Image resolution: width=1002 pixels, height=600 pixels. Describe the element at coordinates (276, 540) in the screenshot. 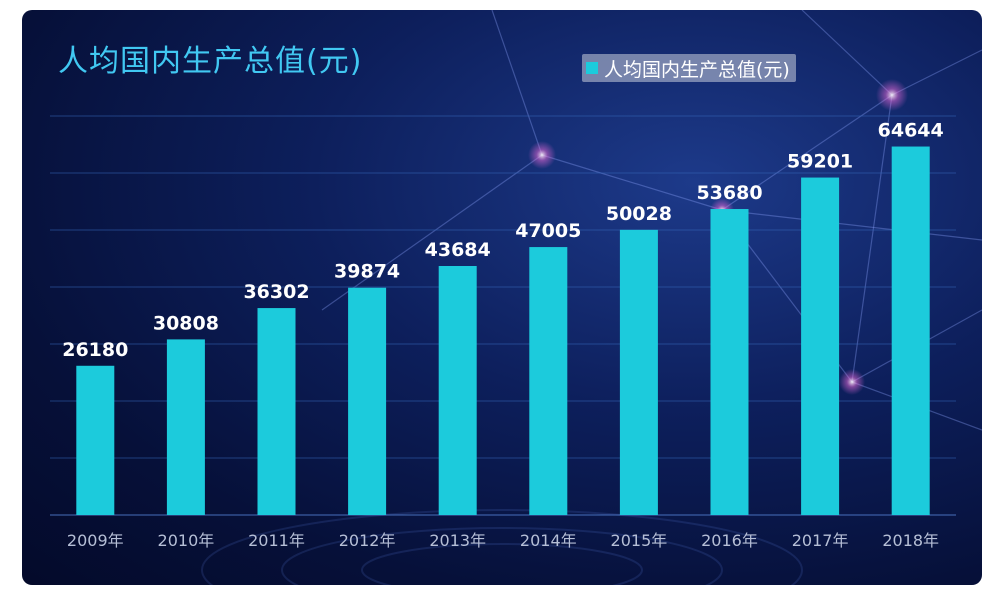

I see `x-tick-label: 2011年` at that location.